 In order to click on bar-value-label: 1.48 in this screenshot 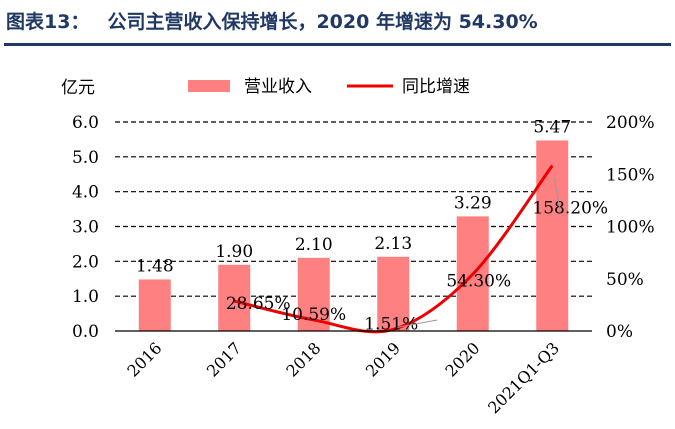, I will do `click(155, 266)`.